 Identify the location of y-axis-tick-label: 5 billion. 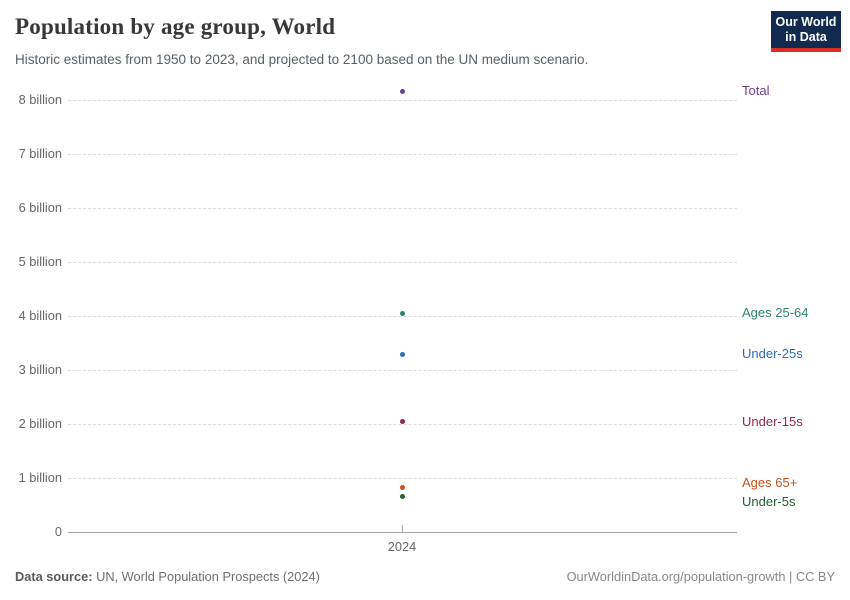
(40, 261).